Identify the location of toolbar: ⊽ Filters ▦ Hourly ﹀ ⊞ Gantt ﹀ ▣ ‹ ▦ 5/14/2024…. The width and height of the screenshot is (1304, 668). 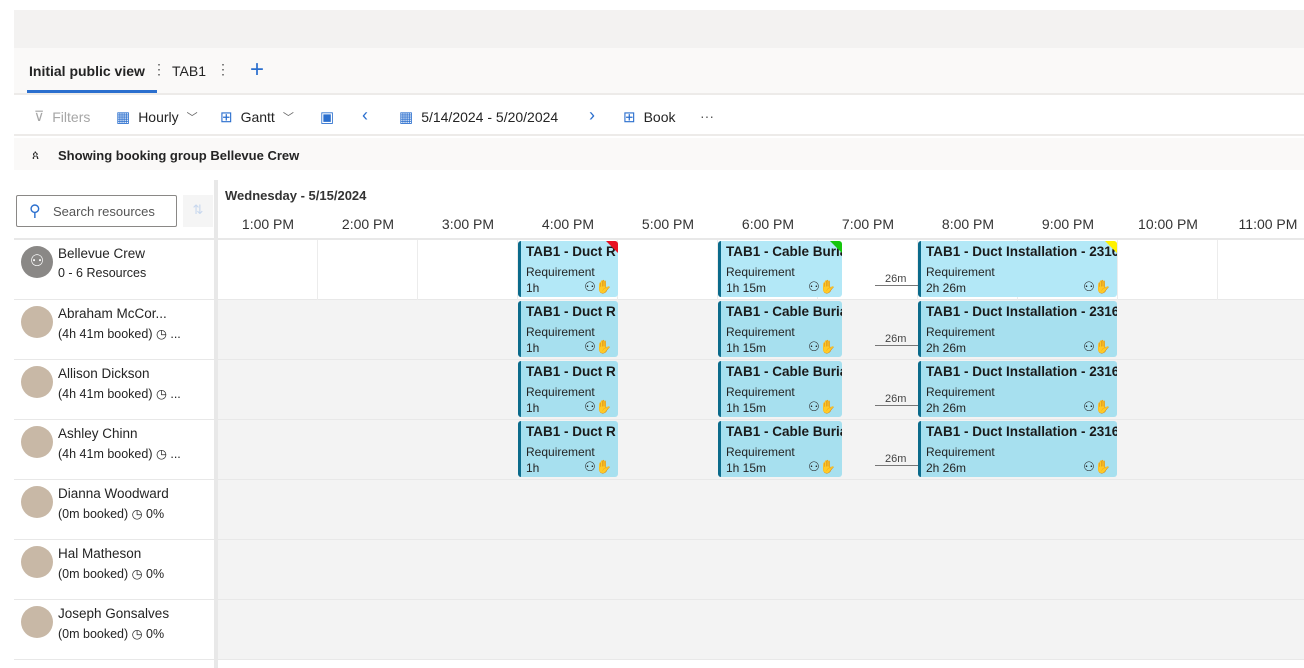
(659, 116).